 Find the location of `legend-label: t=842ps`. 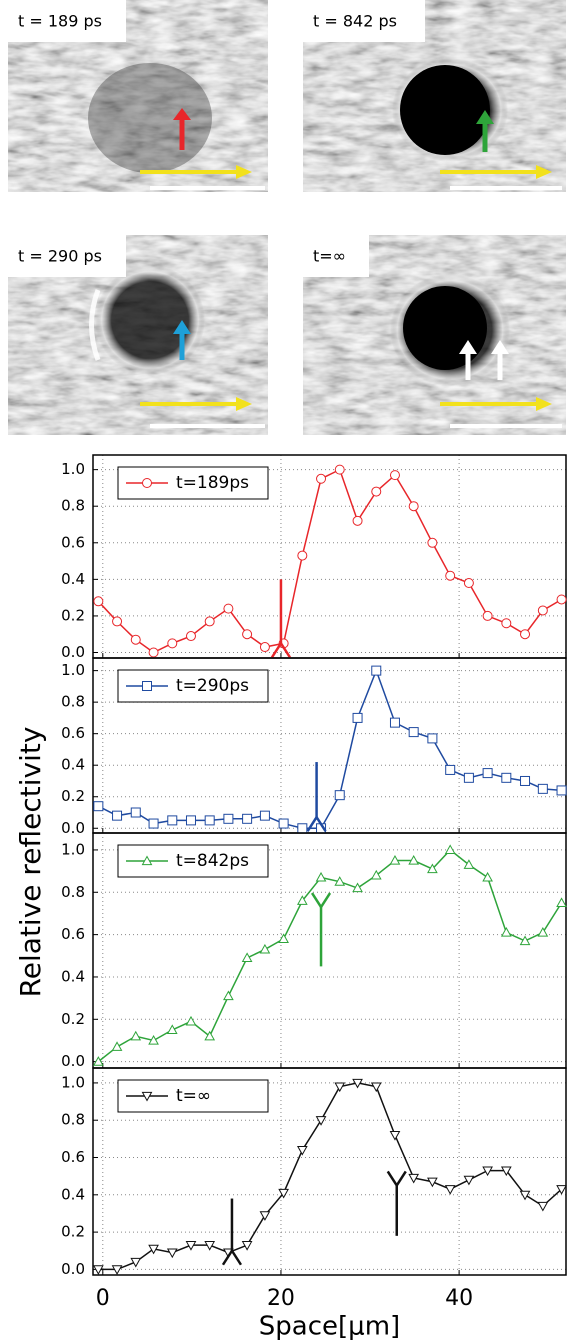

legend-label: t=842ps is located at coordinates (212, 861).